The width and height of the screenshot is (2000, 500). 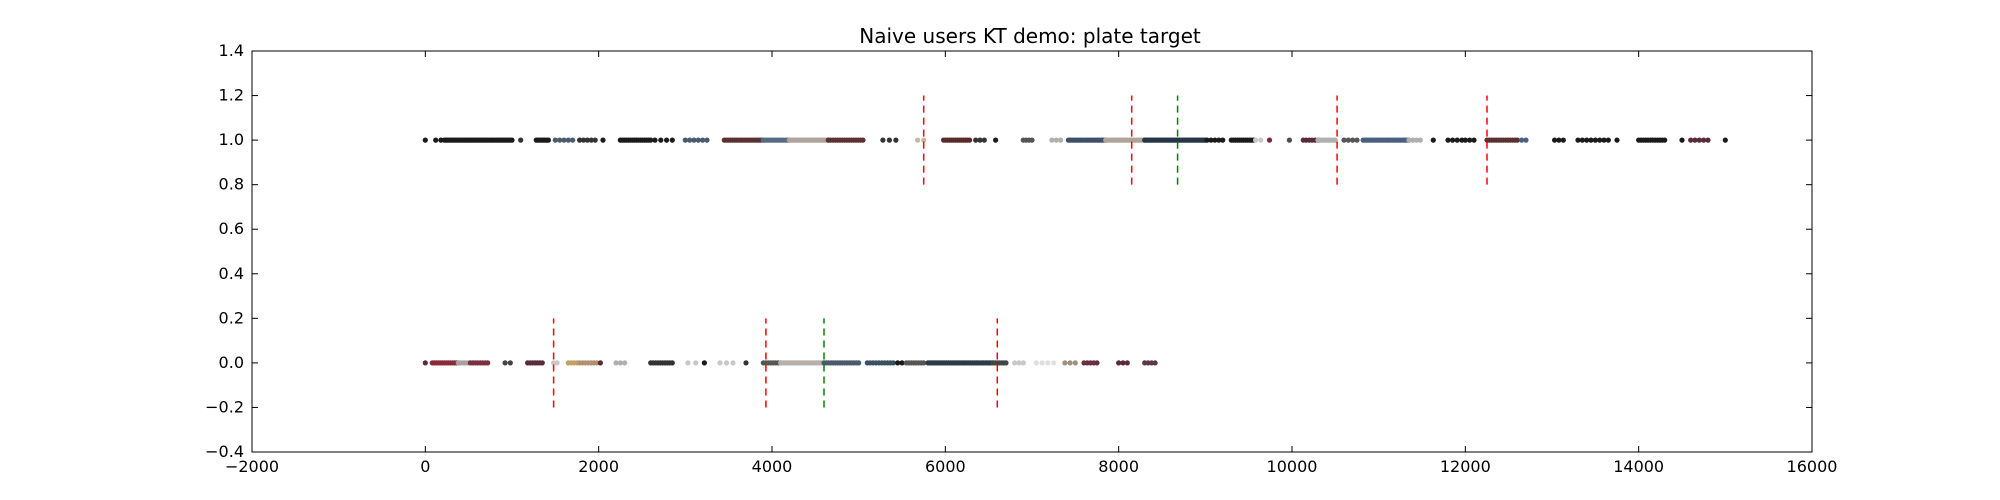 What do you see at coordinates (231, 50) in the screenshot?
I see `y-tick-label: 1.4` at bounding box center [231, 50].